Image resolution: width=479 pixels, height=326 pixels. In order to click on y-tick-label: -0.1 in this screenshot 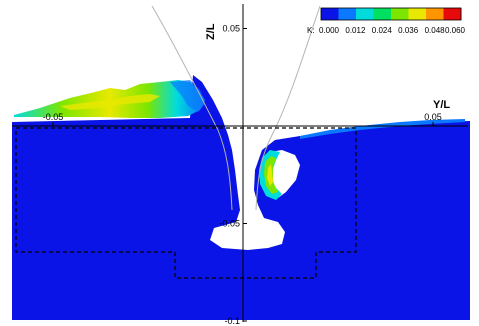, I will do `click(232, 321)`.